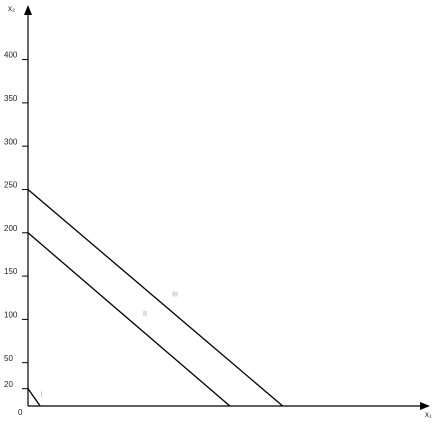 Image resolution: width=437 pixels, height=426 pixels. Describe the element at coordinates (34, 397) in the screenshot. I see `series-line` at that location.